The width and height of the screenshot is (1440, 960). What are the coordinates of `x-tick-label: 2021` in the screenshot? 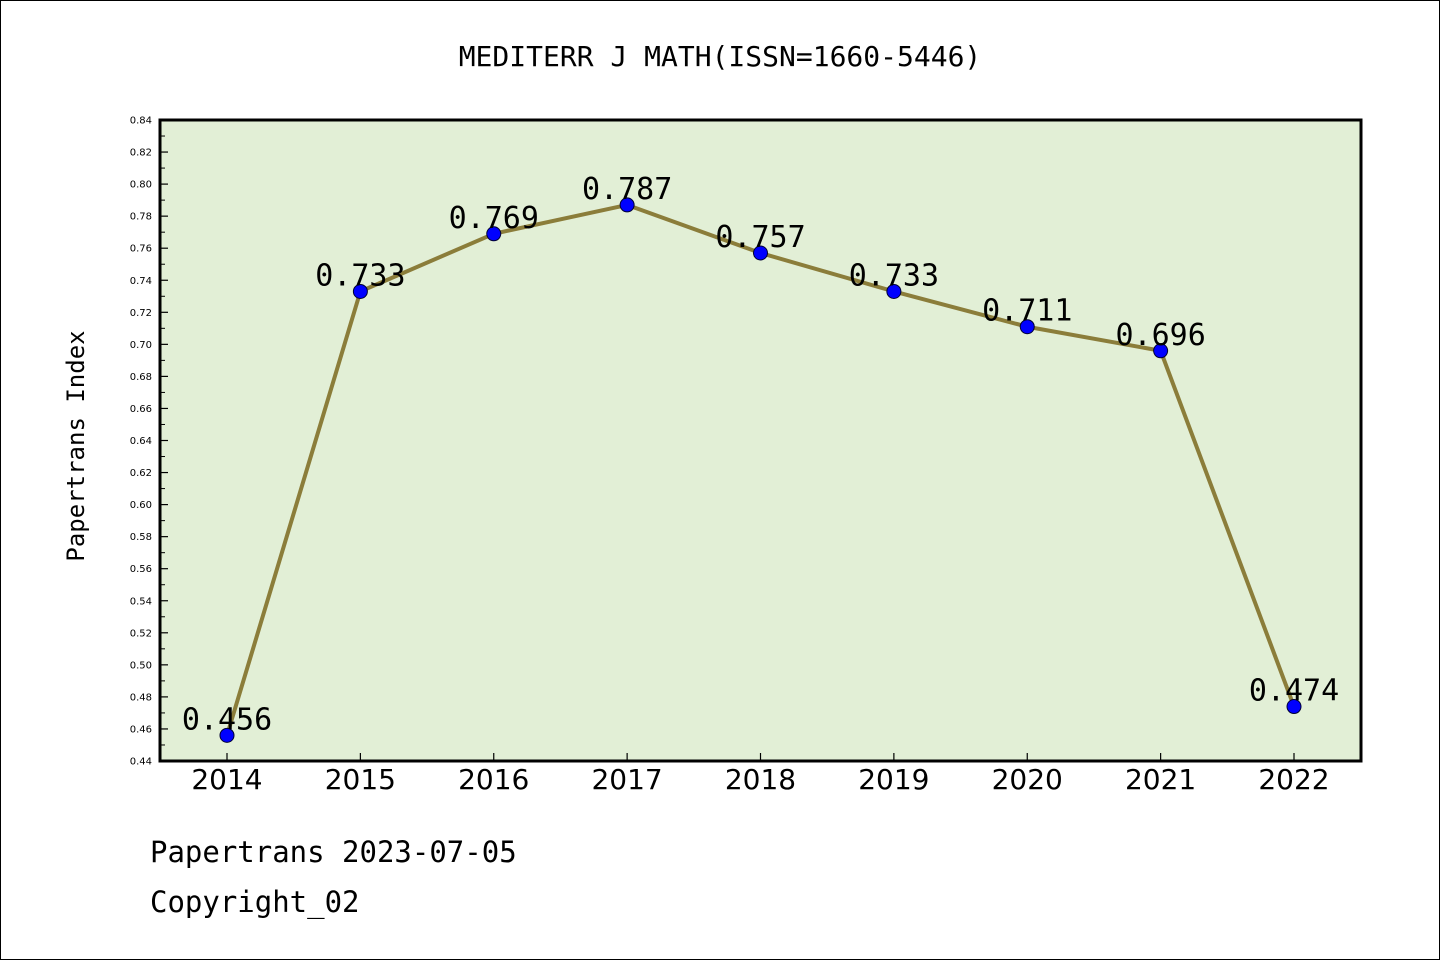 It's located at (1160, 779).